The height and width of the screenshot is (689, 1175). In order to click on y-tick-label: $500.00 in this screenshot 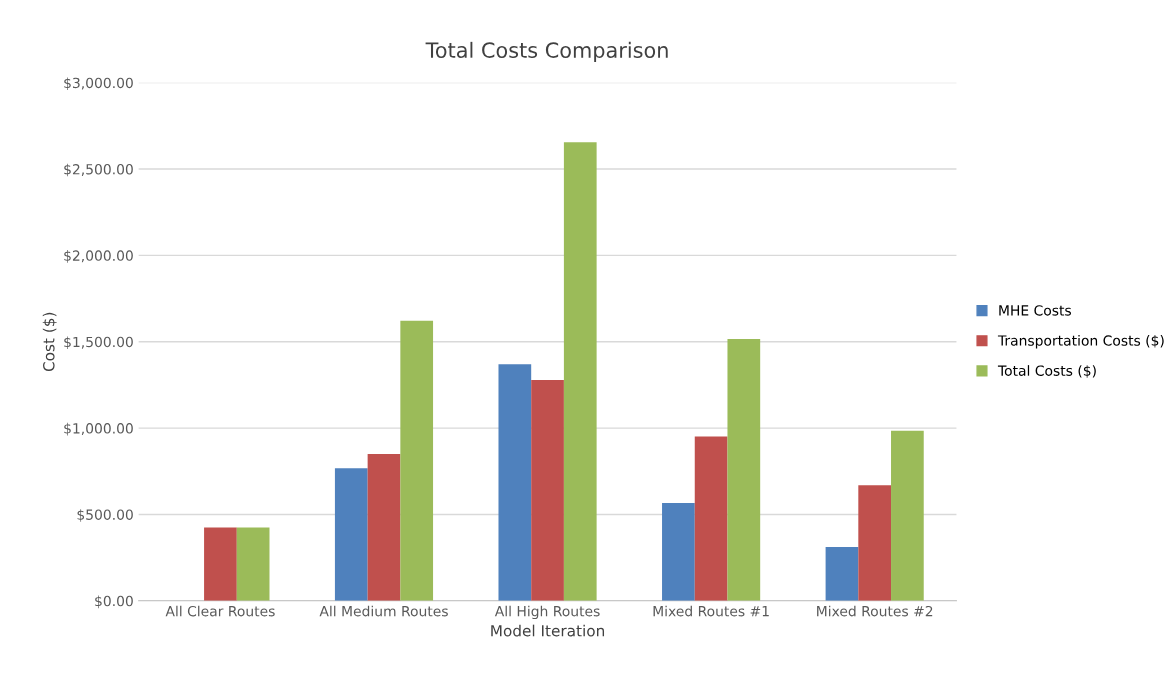, I will do `click(105, 515)`.